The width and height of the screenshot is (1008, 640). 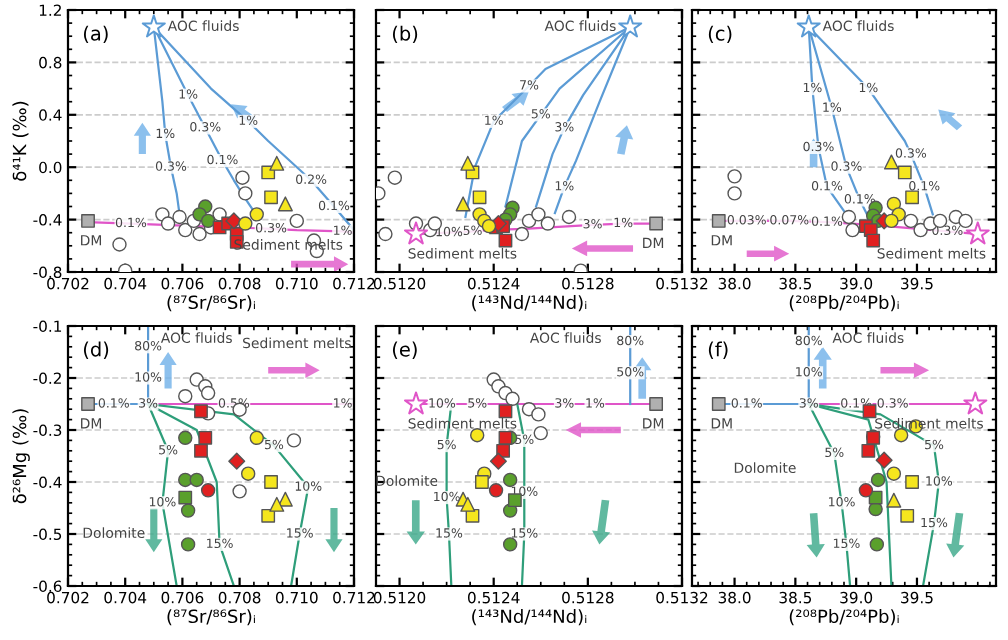 What do you see at coordinates (21, 456) in the screenshot?
I see `y-axis-title: δ²⁶Mg (‰)` at bounding box center [21, 456].